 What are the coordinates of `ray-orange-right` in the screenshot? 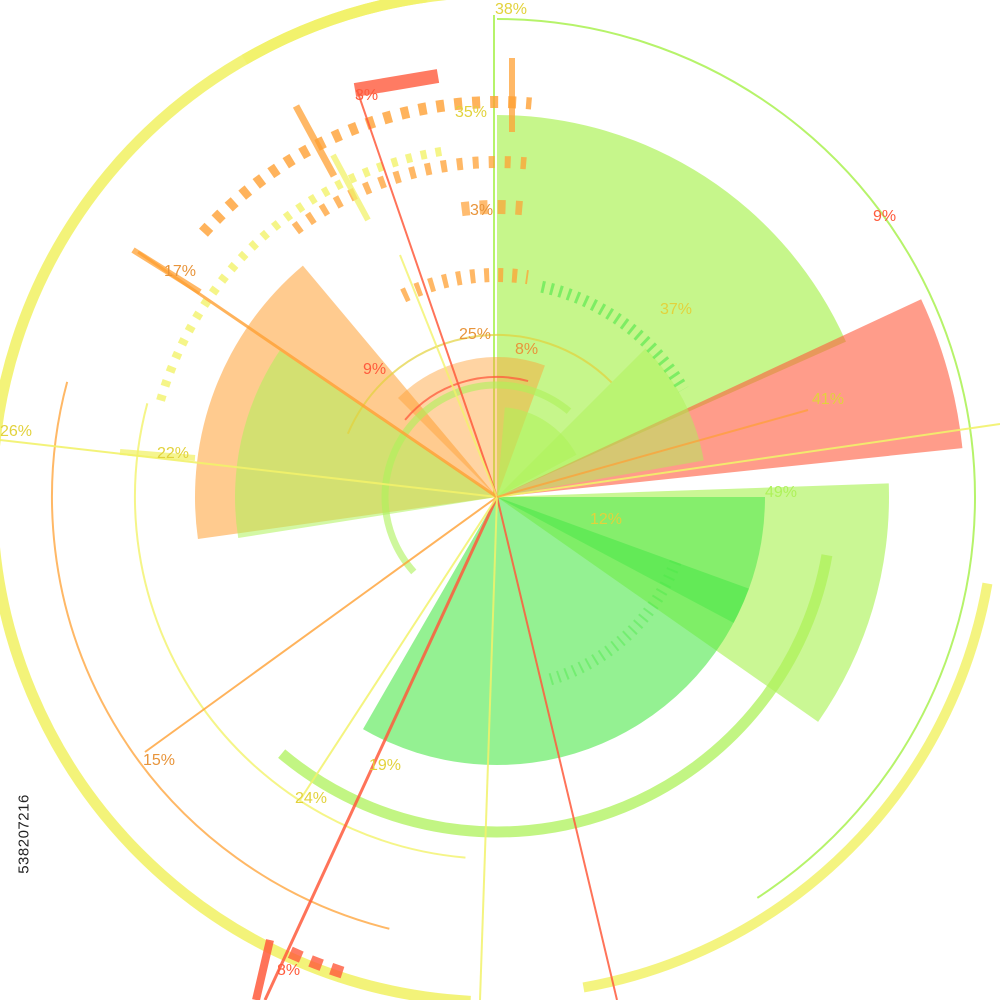 It's located at (652, 453).